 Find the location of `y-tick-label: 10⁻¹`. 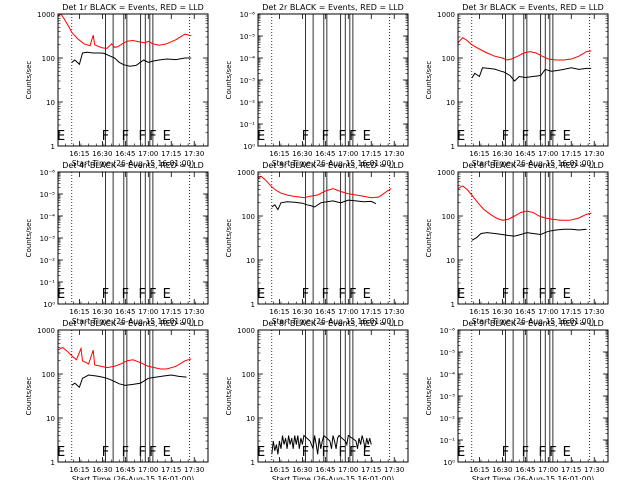

y-tick-label: 10⁻¹ is located at coordinates (48, 283).